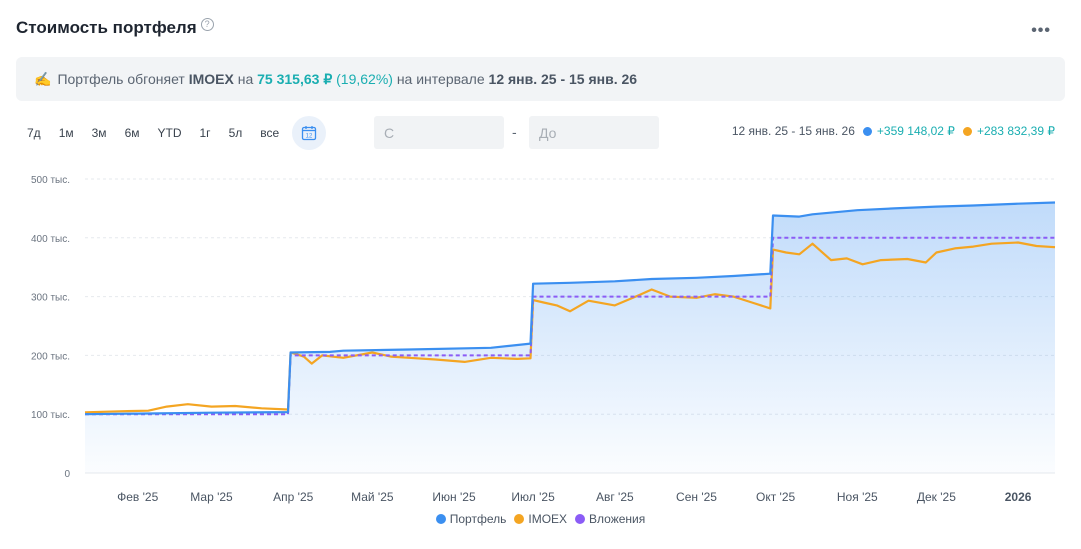  I want to click on portfolio-dot-icon, so click(867, 131).